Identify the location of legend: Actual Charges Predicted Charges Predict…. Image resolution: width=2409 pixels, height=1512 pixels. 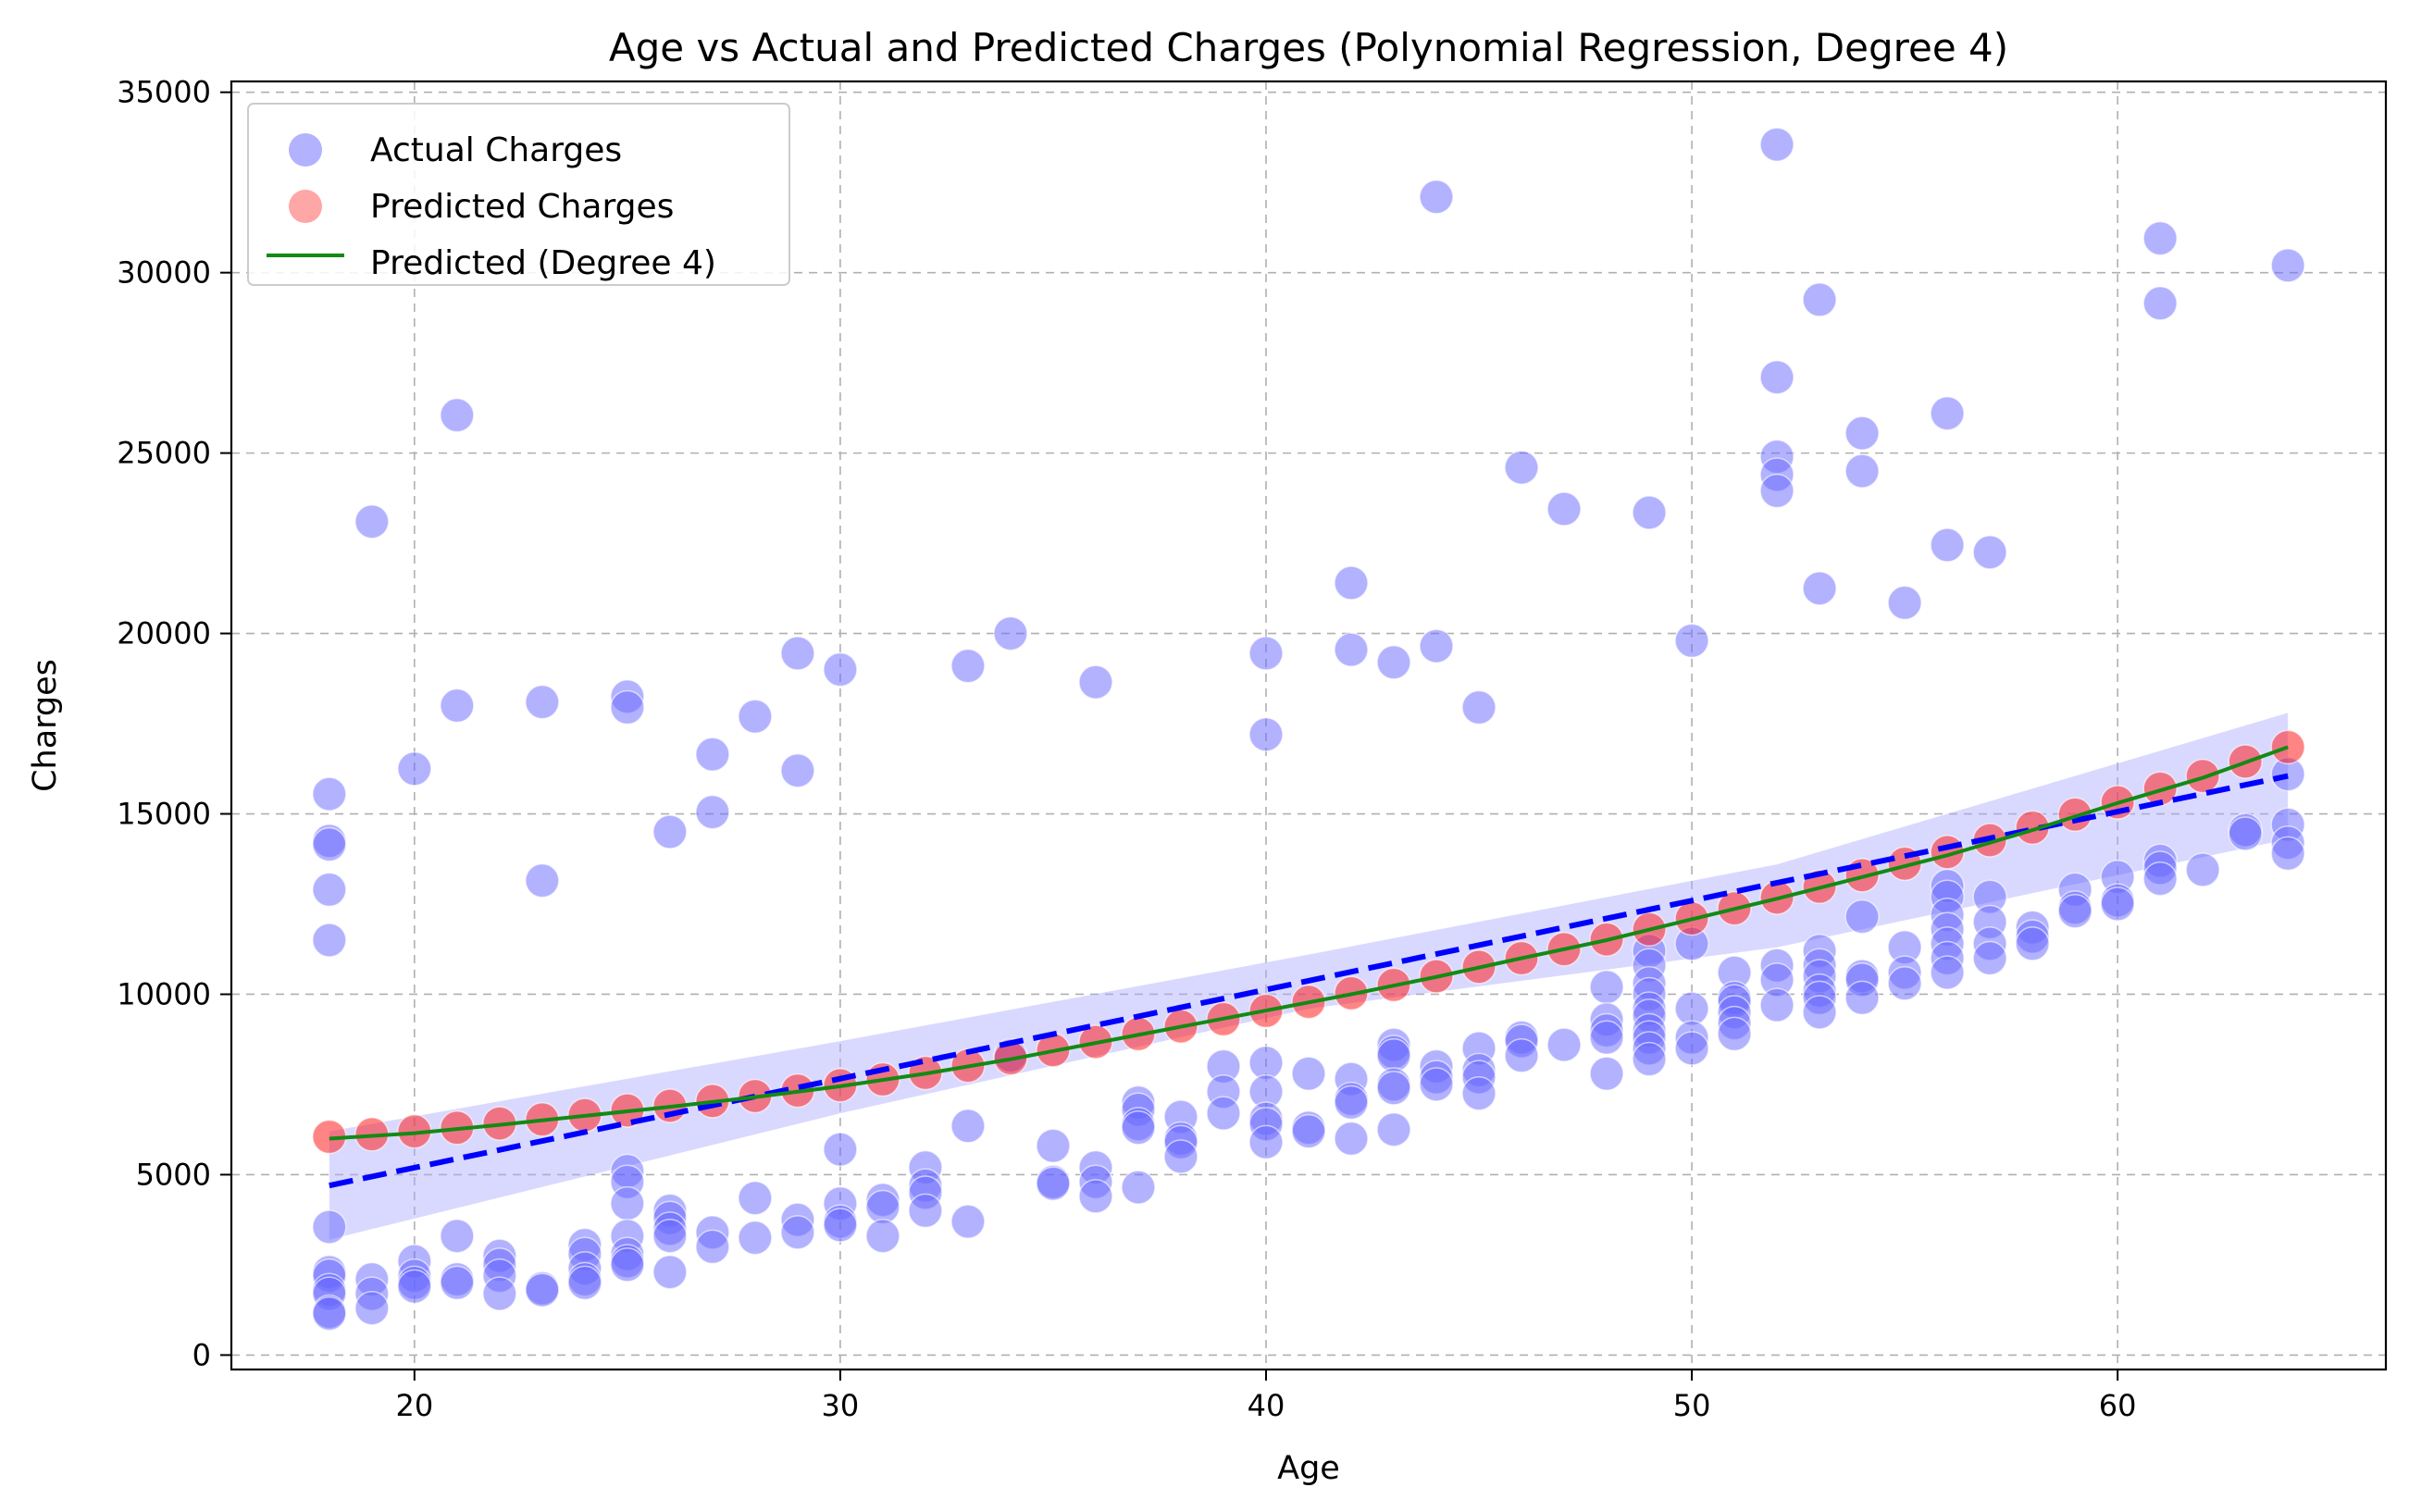
(518, 194).